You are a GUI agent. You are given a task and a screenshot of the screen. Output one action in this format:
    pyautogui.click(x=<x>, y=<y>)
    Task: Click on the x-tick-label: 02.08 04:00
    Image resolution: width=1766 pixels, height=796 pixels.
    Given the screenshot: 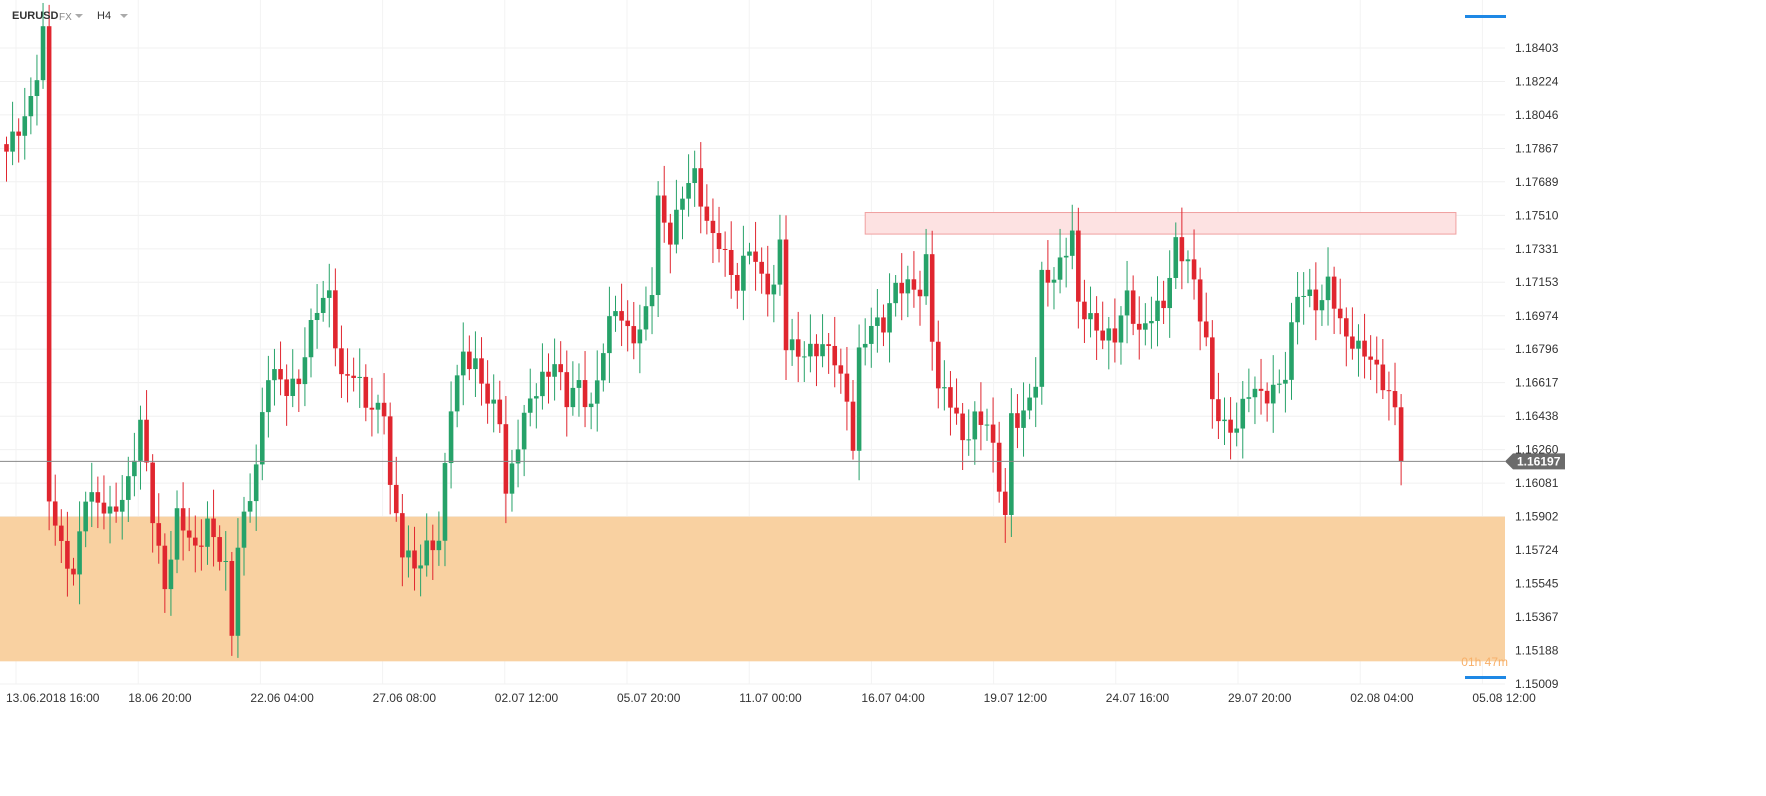 What is the action you would take?
    pyautogui.click(x=1382, y=698)
    